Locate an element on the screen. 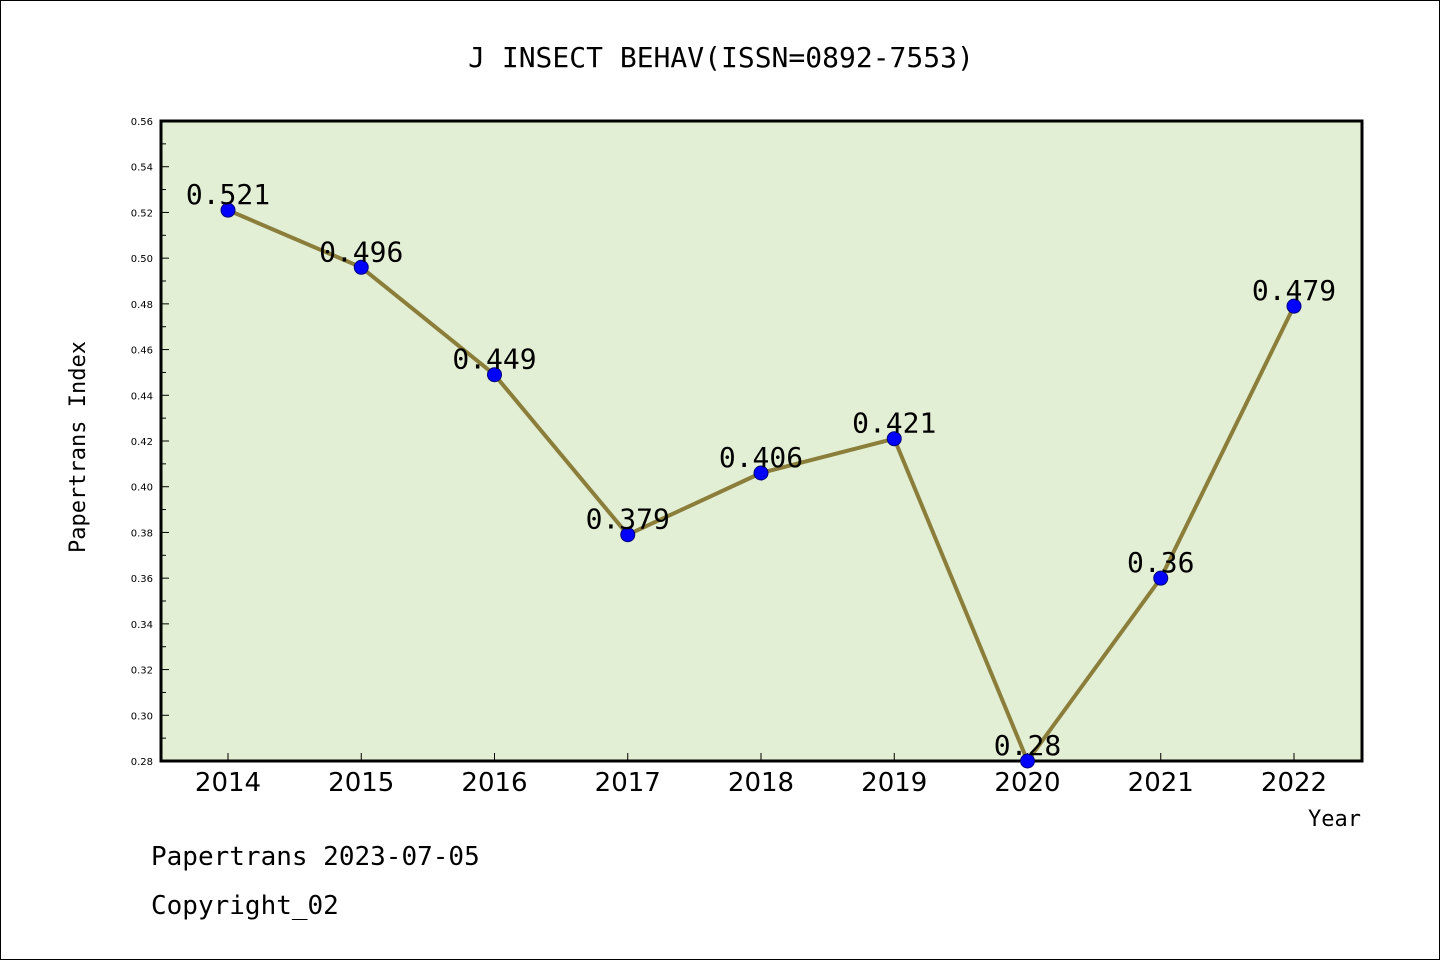 The height and width of the screenshot is (960, 1440). y-tick-label: 0.28 is located at coordinates (142, 762).